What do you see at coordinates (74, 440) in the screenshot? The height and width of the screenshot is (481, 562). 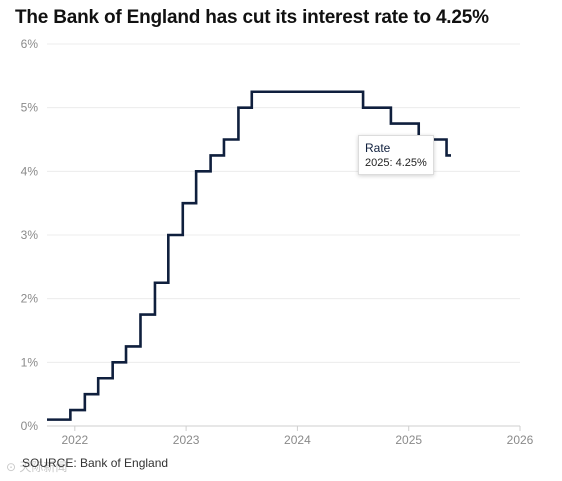 I see `x-tick-label: 2022` at bounding box center [74, 440].